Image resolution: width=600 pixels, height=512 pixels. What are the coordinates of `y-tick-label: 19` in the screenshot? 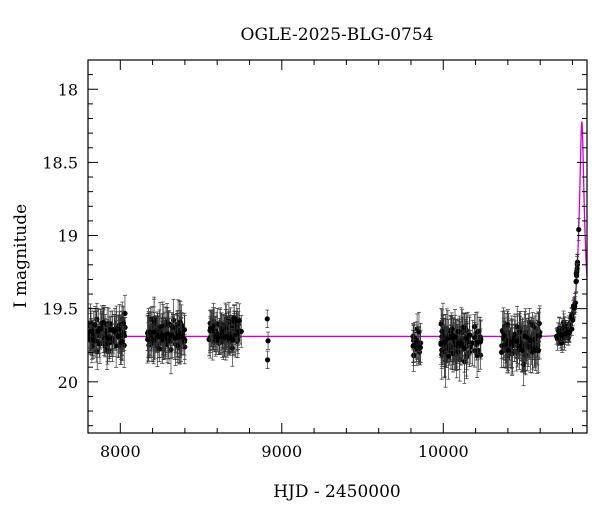 It's located at (68, 236).